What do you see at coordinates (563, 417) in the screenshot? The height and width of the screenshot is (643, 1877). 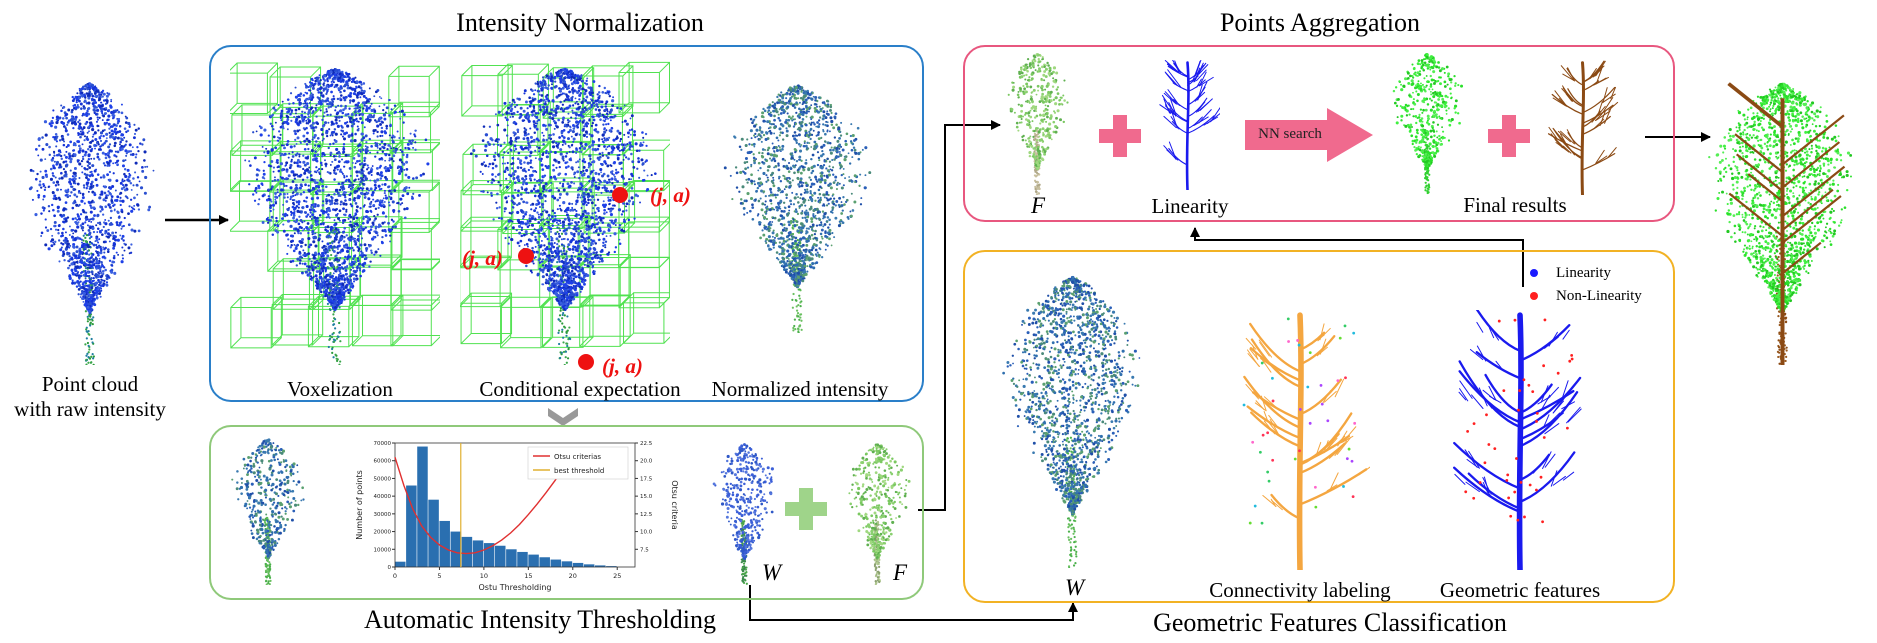 I see `chevron-down-icon` at bounding box center [563, 417].